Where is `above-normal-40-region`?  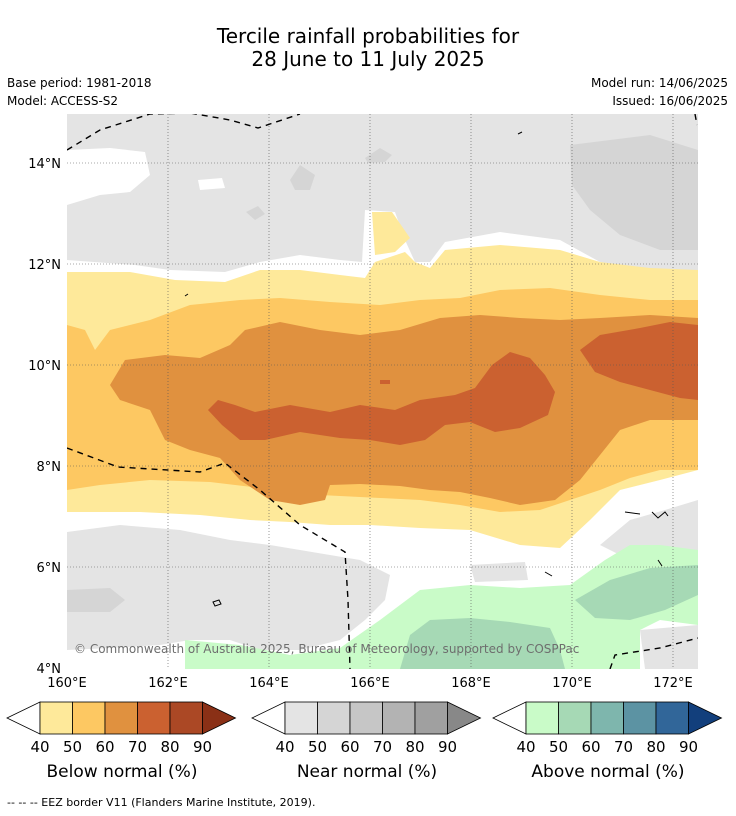
above-normal-40-region is located at coordinates (441, 607).